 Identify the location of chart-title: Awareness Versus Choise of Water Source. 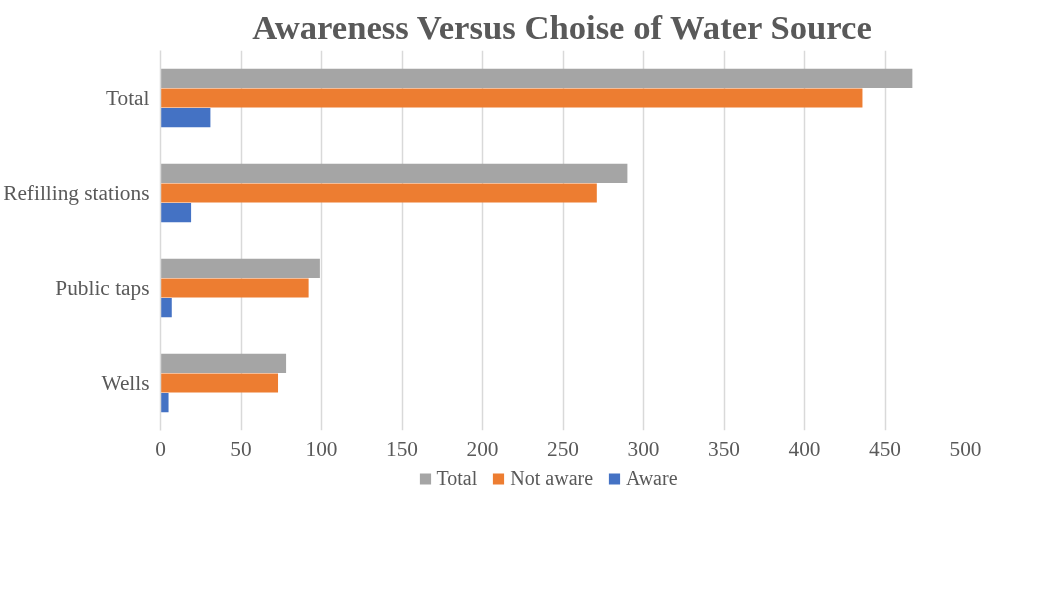
(562, 26).